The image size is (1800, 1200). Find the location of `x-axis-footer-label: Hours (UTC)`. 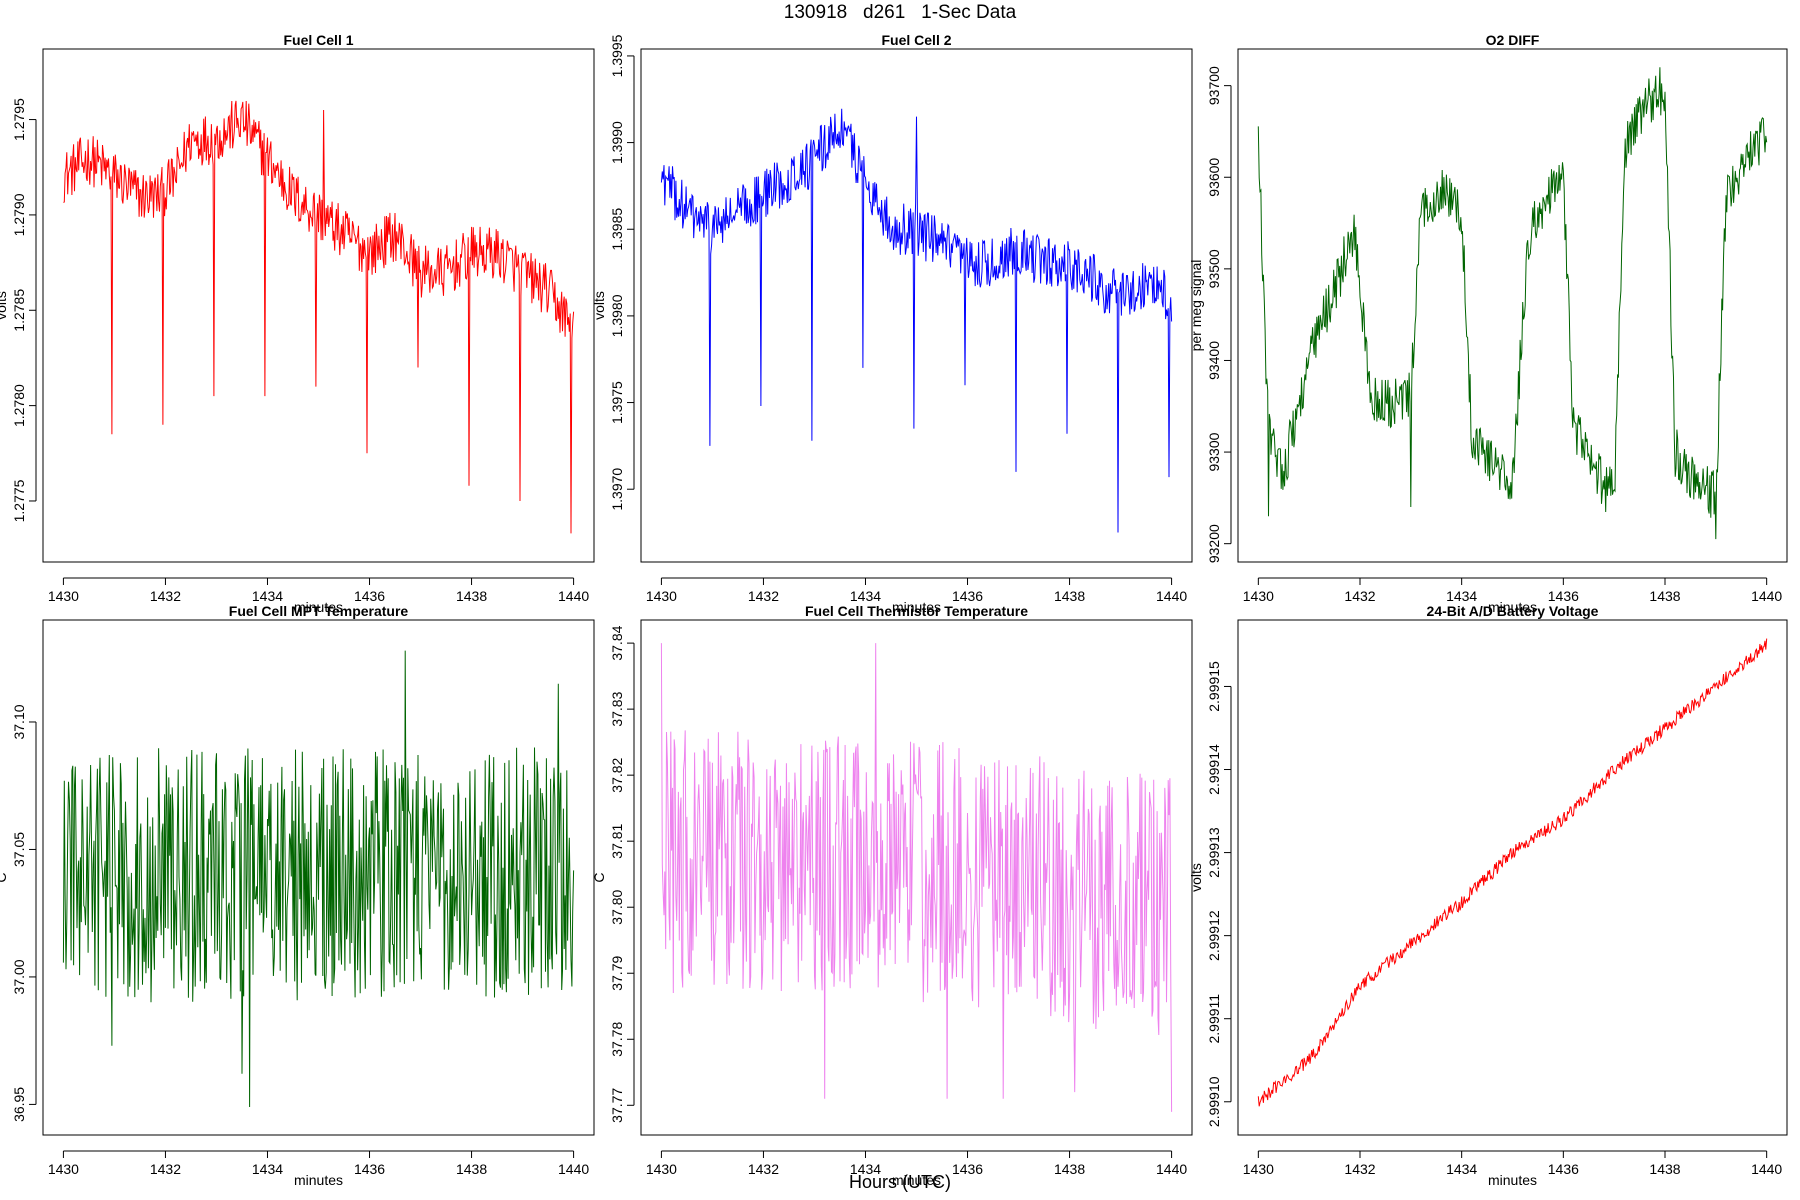

x-axis-footer-label: Hours (UTC) is located at coordinates (900, 1182).